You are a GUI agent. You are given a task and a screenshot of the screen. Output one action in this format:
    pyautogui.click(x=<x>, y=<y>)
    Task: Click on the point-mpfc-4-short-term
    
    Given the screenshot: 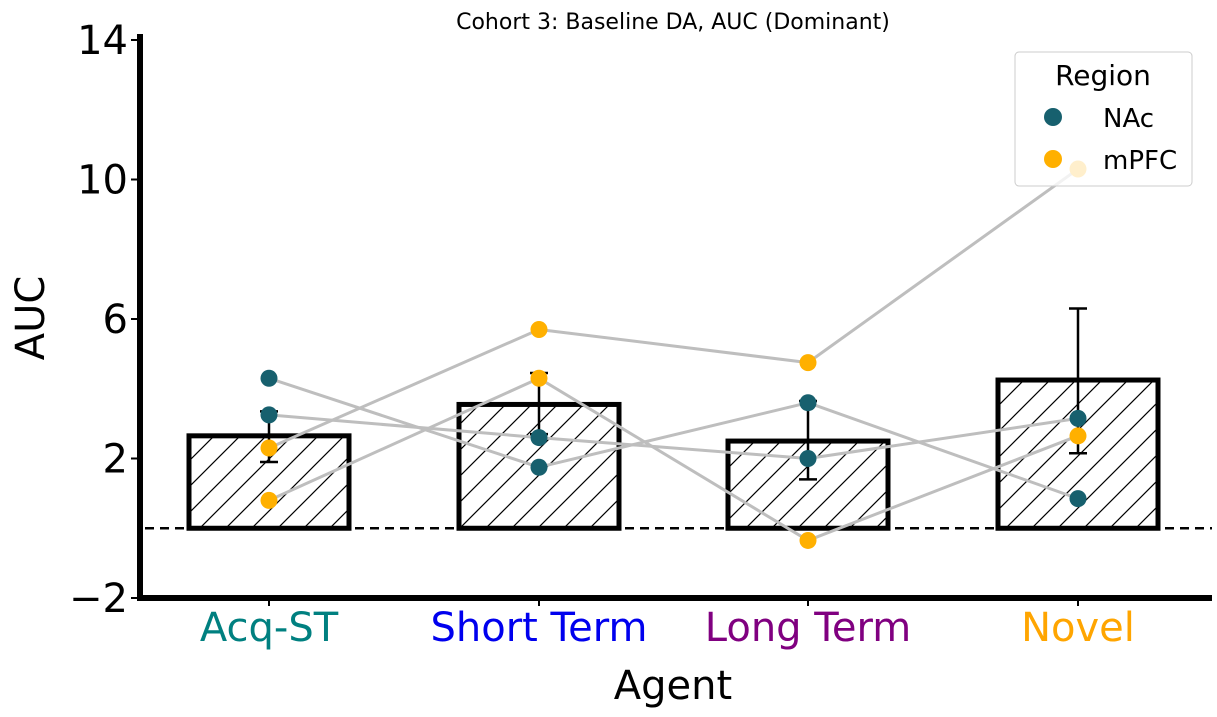 What is the action you would take?
    pyautogui.click(x=539, y=378)
    